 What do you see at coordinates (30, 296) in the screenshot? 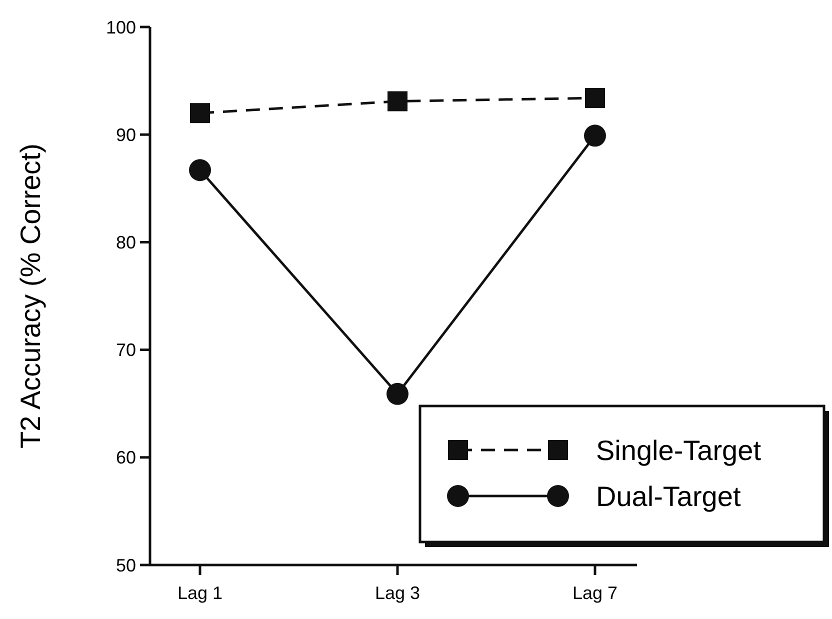
I see `y-axis-title: T2 Accuracy (% Correct)` at bounding box center [30, 296].